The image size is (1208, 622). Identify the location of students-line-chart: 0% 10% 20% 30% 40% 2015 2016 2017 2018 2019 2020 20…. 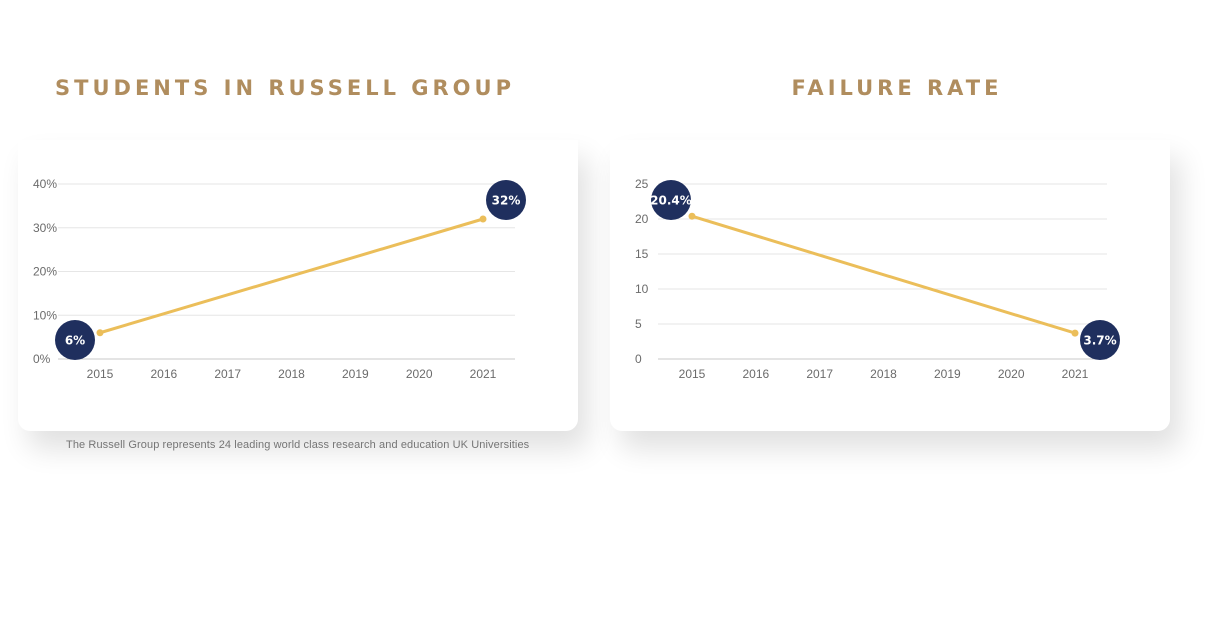
(279, 279).